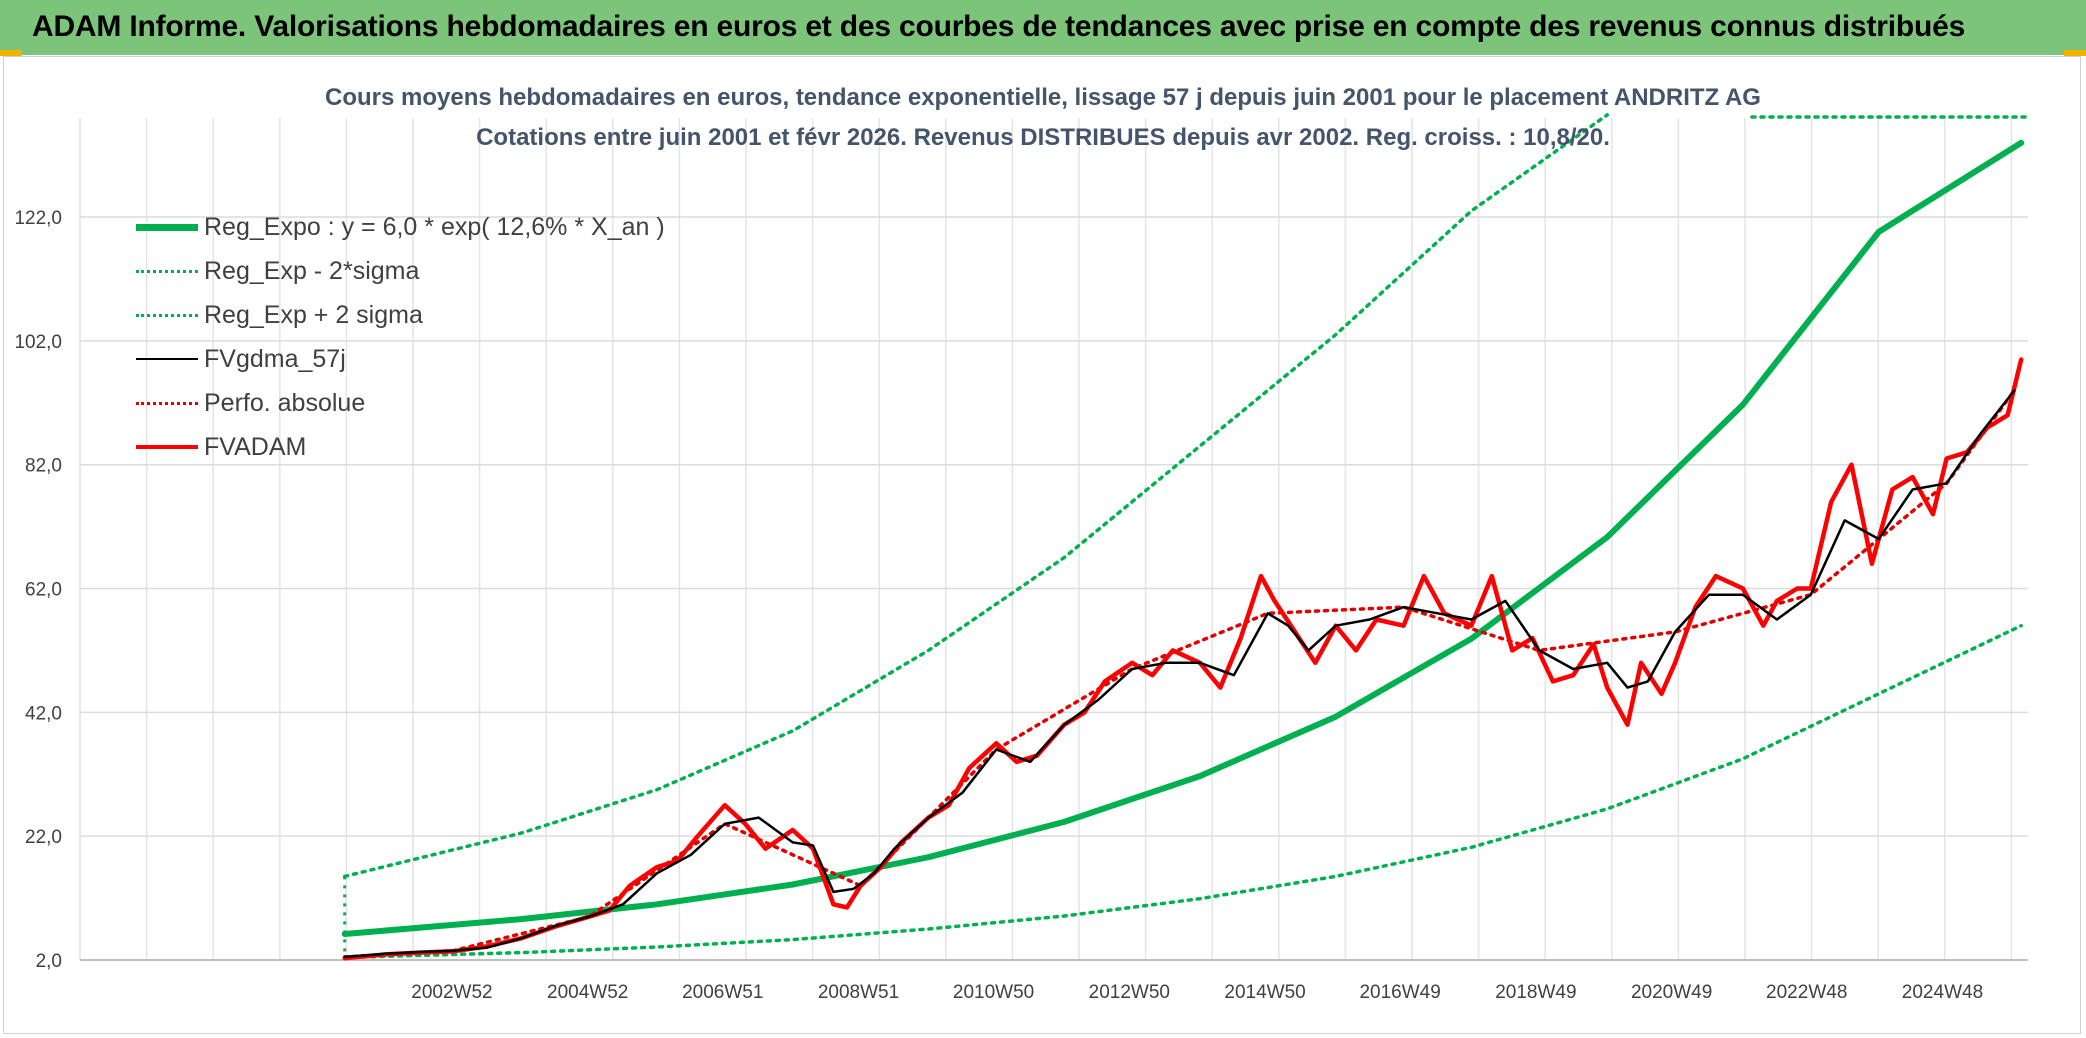 The image size is (2086, 1038). I want to click on y-tick-label: 22,0, so click(43, 837).